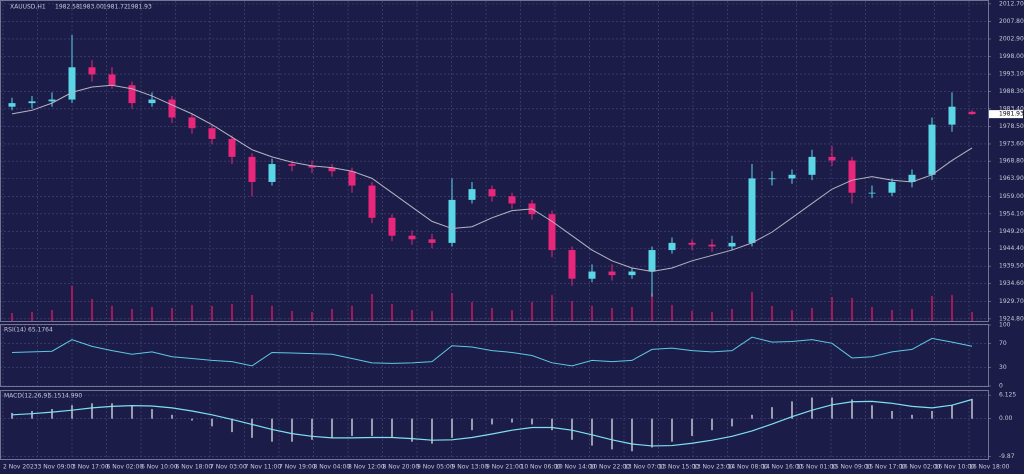 The image size is (1024, 474). Describe the element at coordinates (228, 467) in the screenshot. I see `x-tick-label: 7 Nov 03:00` at that location.